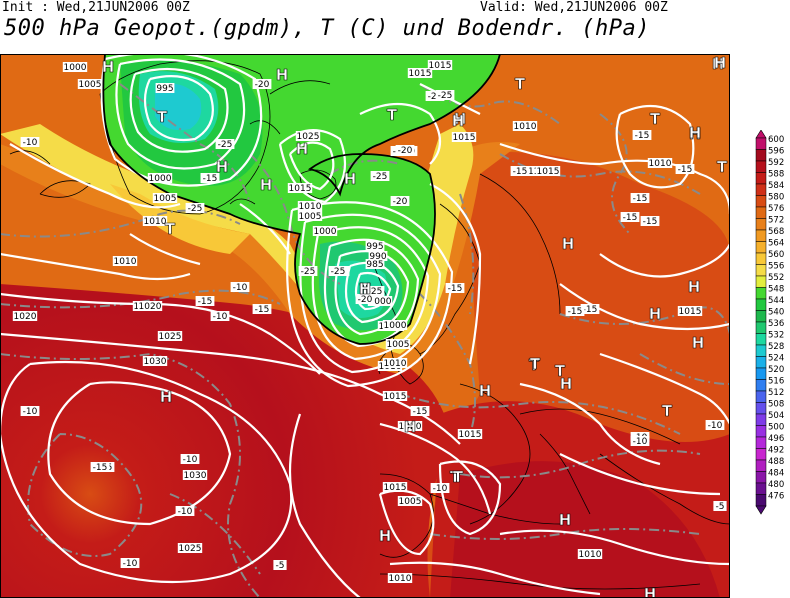 The width and height of the screenshot is (790, 598). What do you see at coordinates (776, 324) in the screenshot?
I see `legend-label: 536` at bounding box center [776, 324].